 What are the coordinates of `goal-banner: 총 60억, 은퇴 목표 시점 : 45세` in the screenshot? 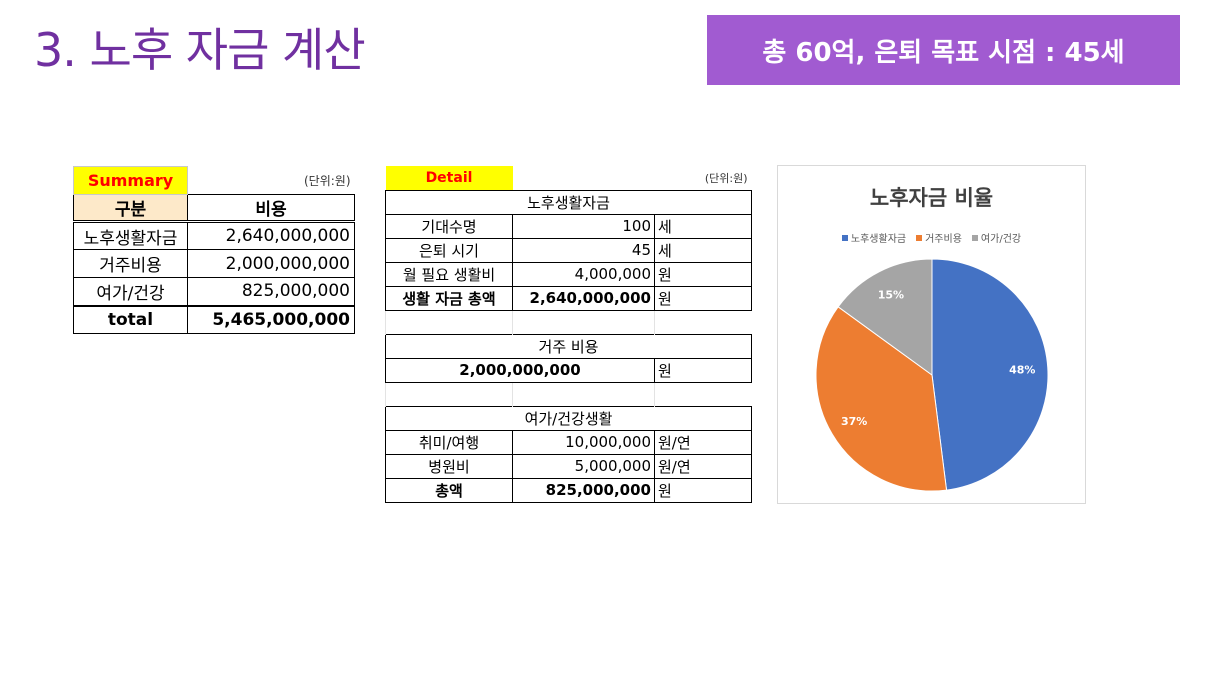 It's located at (943, 50).